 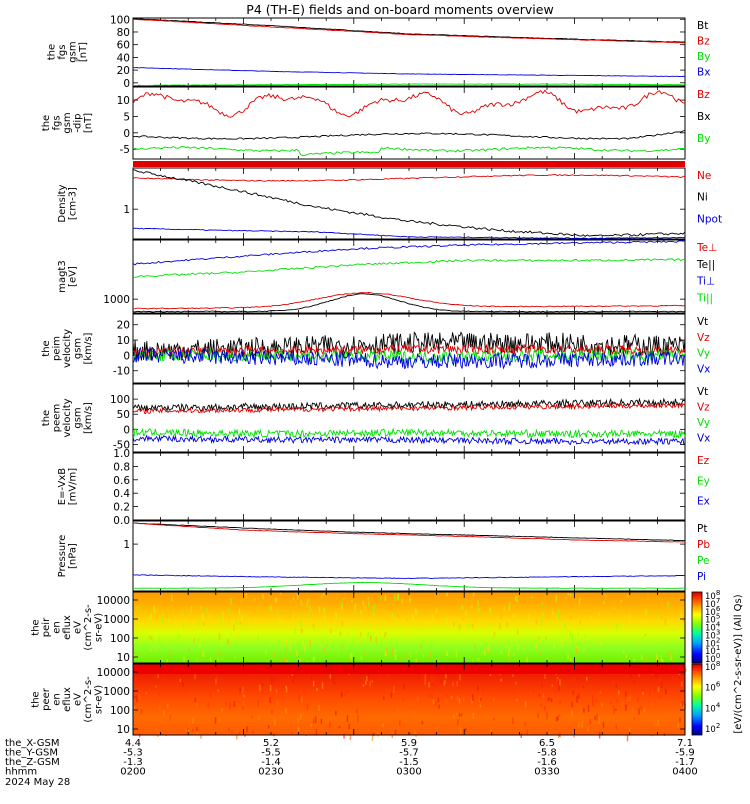 I want to click on y-axis-label: [km/s], so click(x=88, y=348).